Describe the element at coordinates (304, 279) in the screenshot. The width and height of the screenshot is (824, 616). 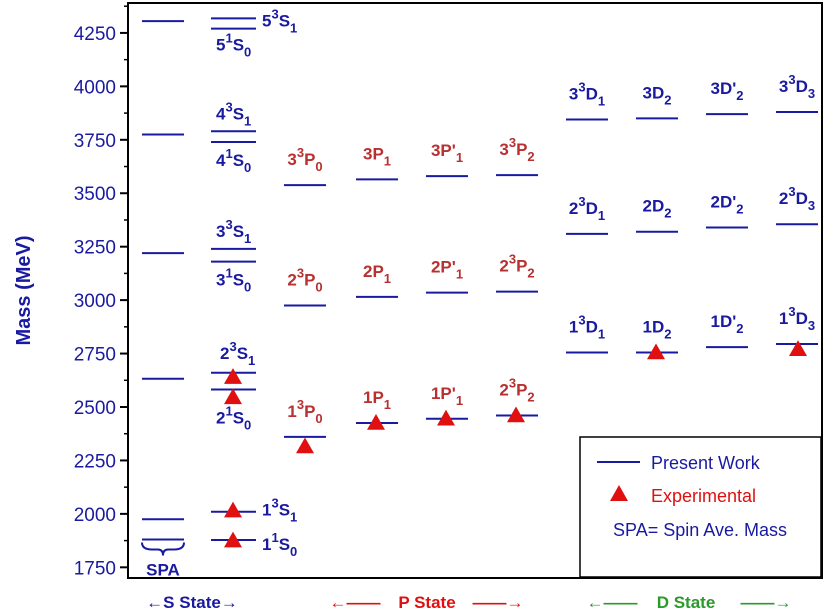
I see `level-label-23p-0: 23​P0​` at that location.